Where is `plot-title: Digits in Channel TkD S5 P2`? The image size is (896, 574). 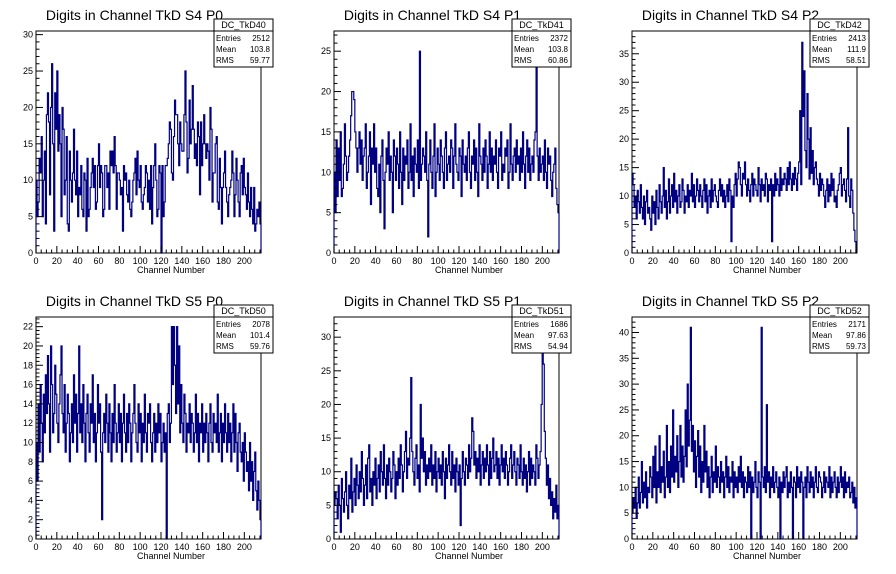 plot-title: Digits in Channel TkD S5 P2 is located at coordinates (730, 301).